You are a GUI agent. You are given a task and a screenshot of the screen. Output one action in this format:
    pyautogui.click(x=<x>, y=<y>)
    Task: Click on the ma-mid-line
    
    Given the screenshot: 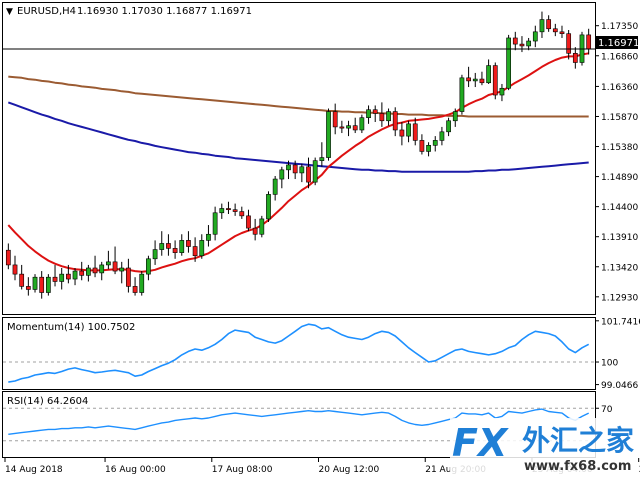 What is the action you would take?
    pyautogui.click(x=298, y=96)
    